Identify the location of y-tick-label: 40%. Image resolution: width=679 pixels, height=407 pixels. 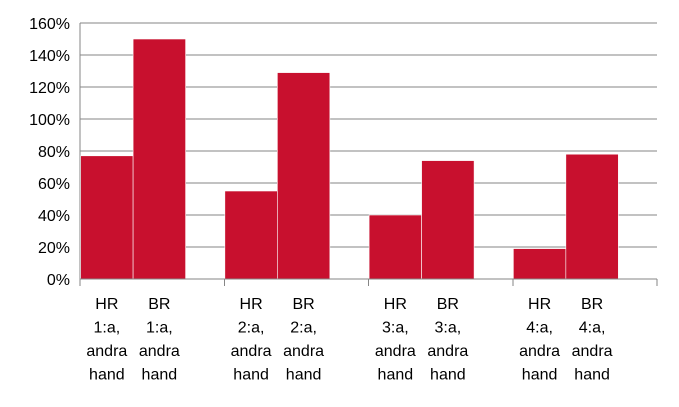
(54, 216).